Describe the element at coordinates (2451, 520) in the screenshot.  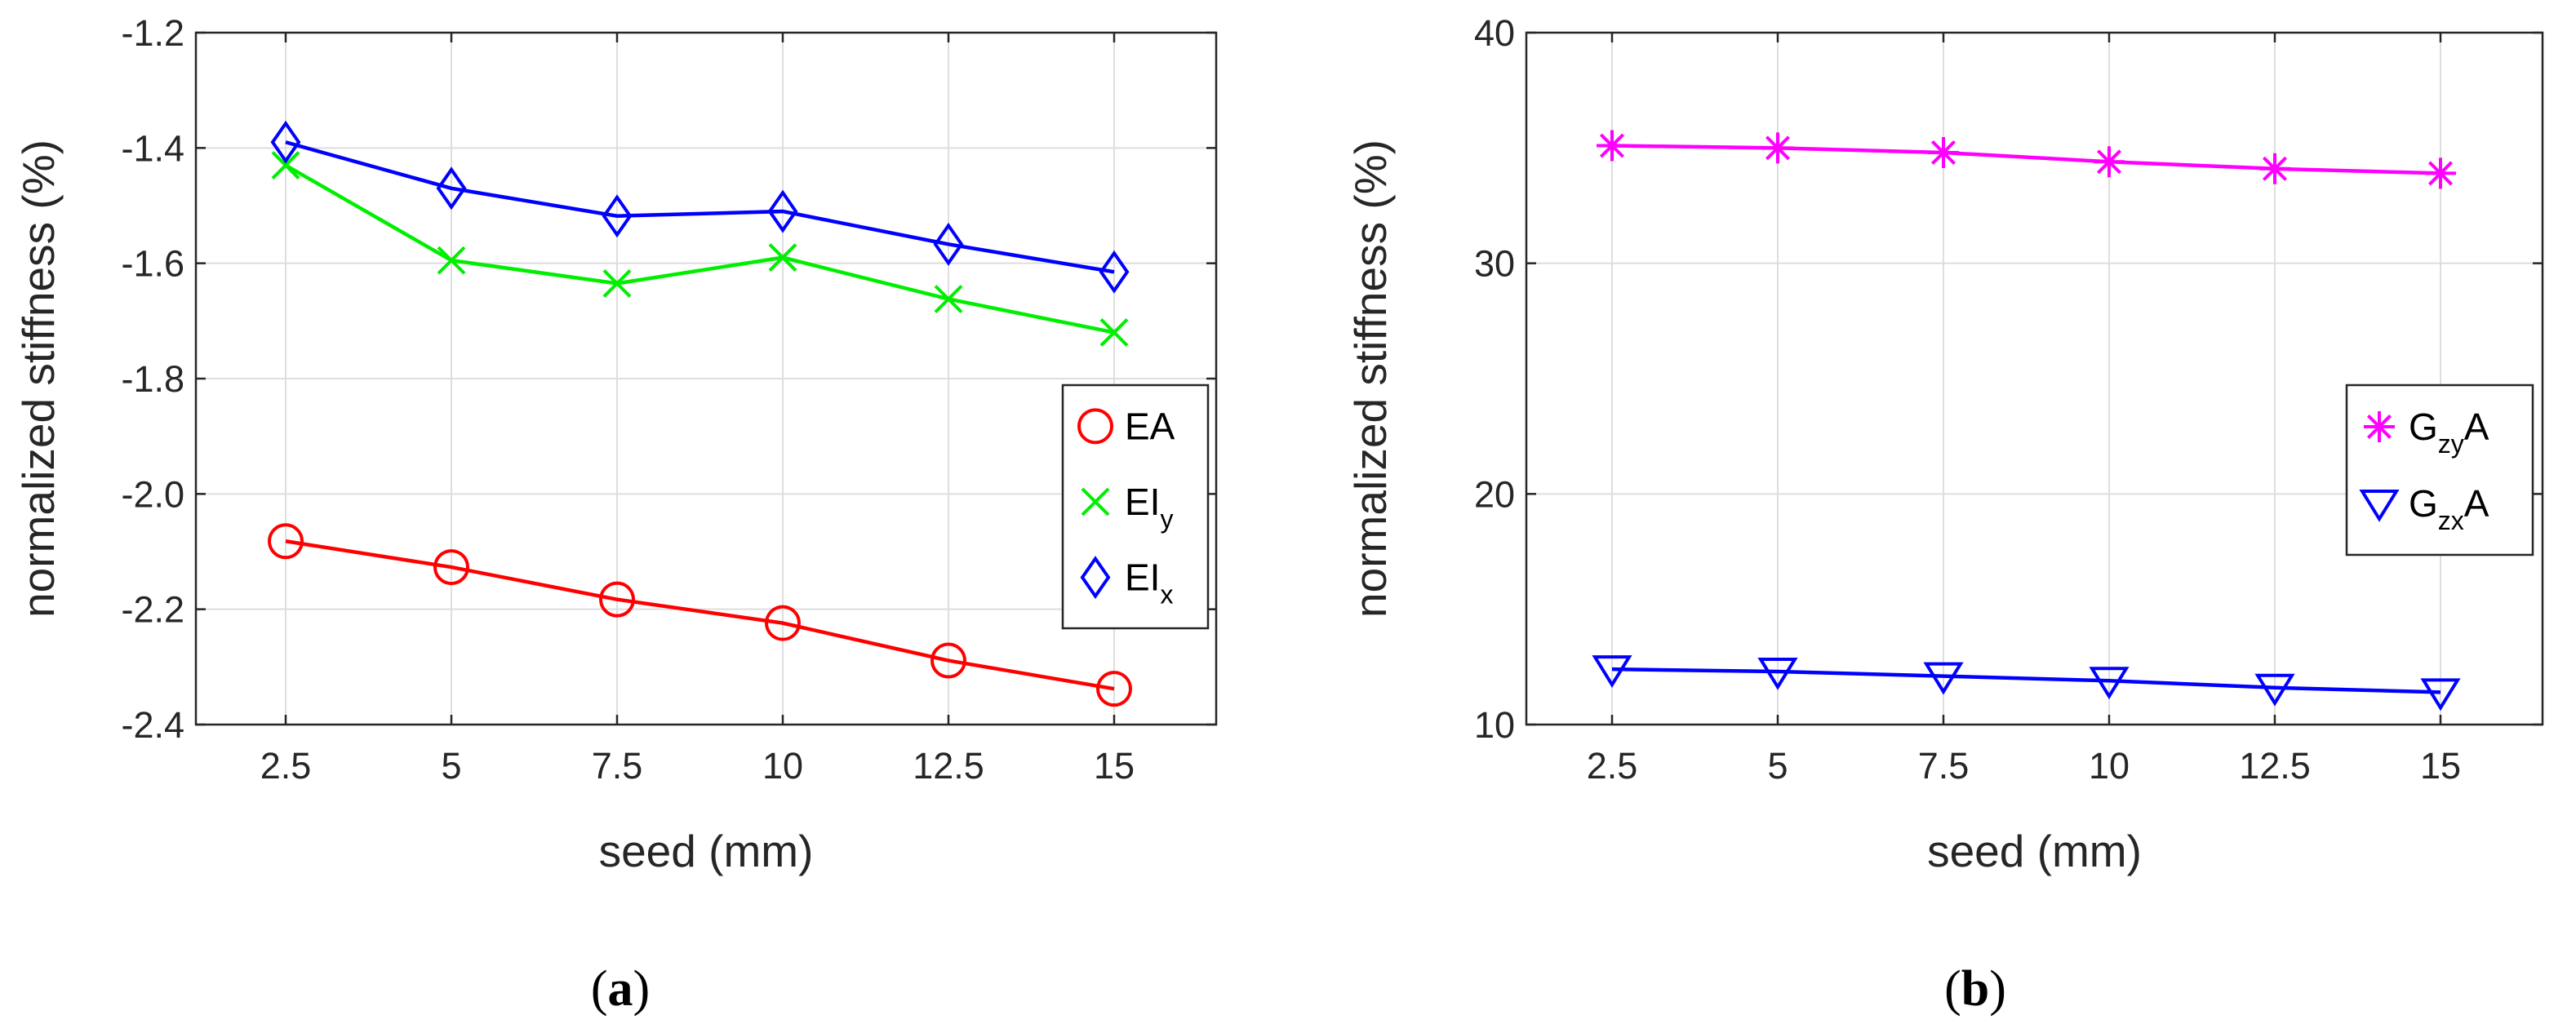
I see `legend-label-subscript: zx` at that location.